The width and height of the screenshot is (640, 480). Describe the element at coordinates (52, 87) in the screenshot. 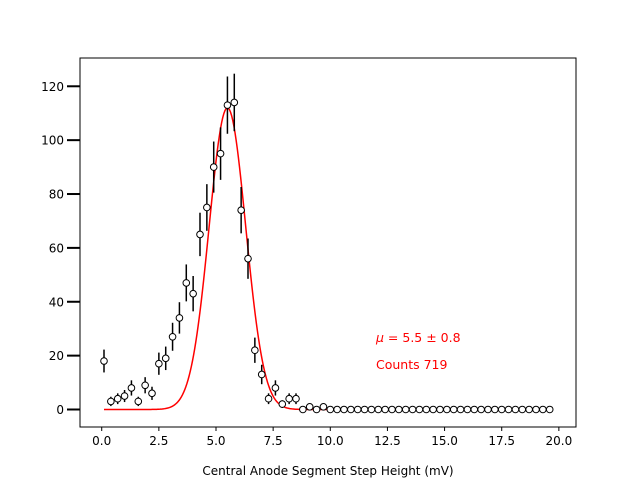

I see `y-tick-label: 120` at that location.